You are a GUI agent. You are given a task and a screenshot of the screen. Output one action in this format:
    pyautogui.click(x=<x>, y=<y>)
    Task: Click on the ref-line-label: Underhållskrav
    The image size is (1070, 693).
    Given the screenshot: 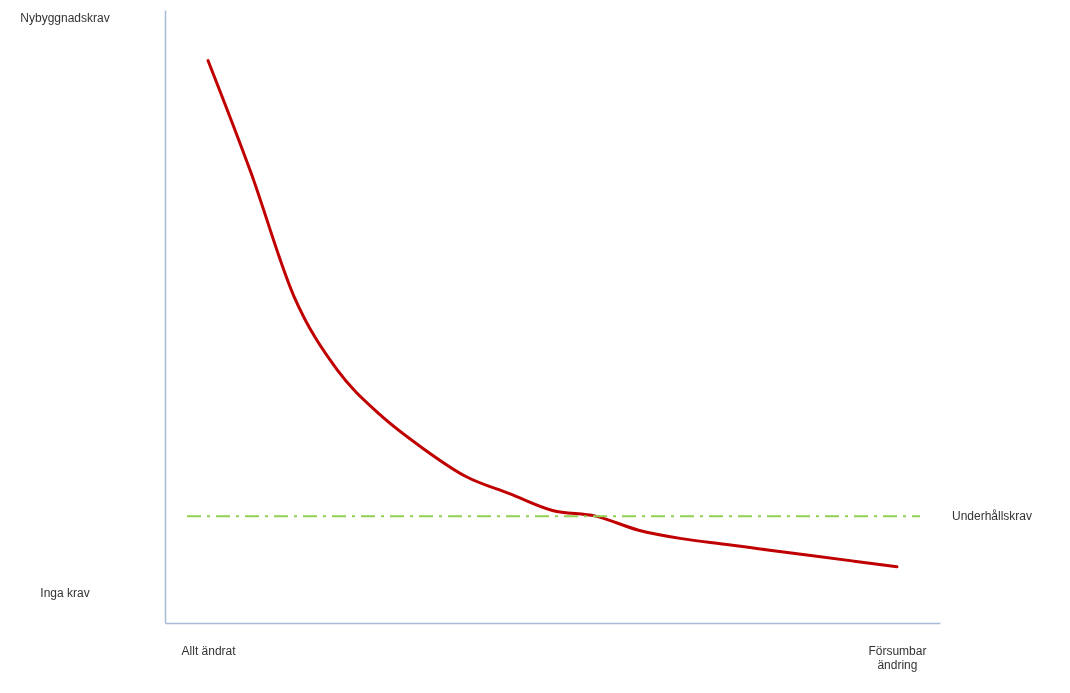 What is the action you would take?
    pyautogui.click(x=992, y=516)
    